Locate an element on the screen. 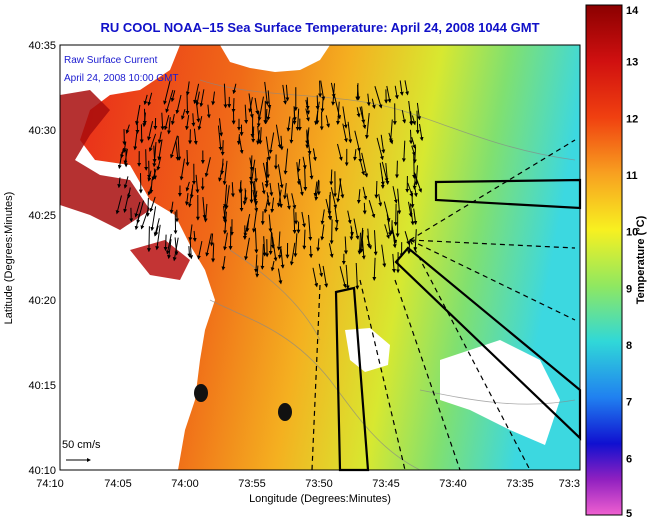 This screenshot has height=519, width=651. x-tick-3: 74:00 is located at coordinates (185, 484).